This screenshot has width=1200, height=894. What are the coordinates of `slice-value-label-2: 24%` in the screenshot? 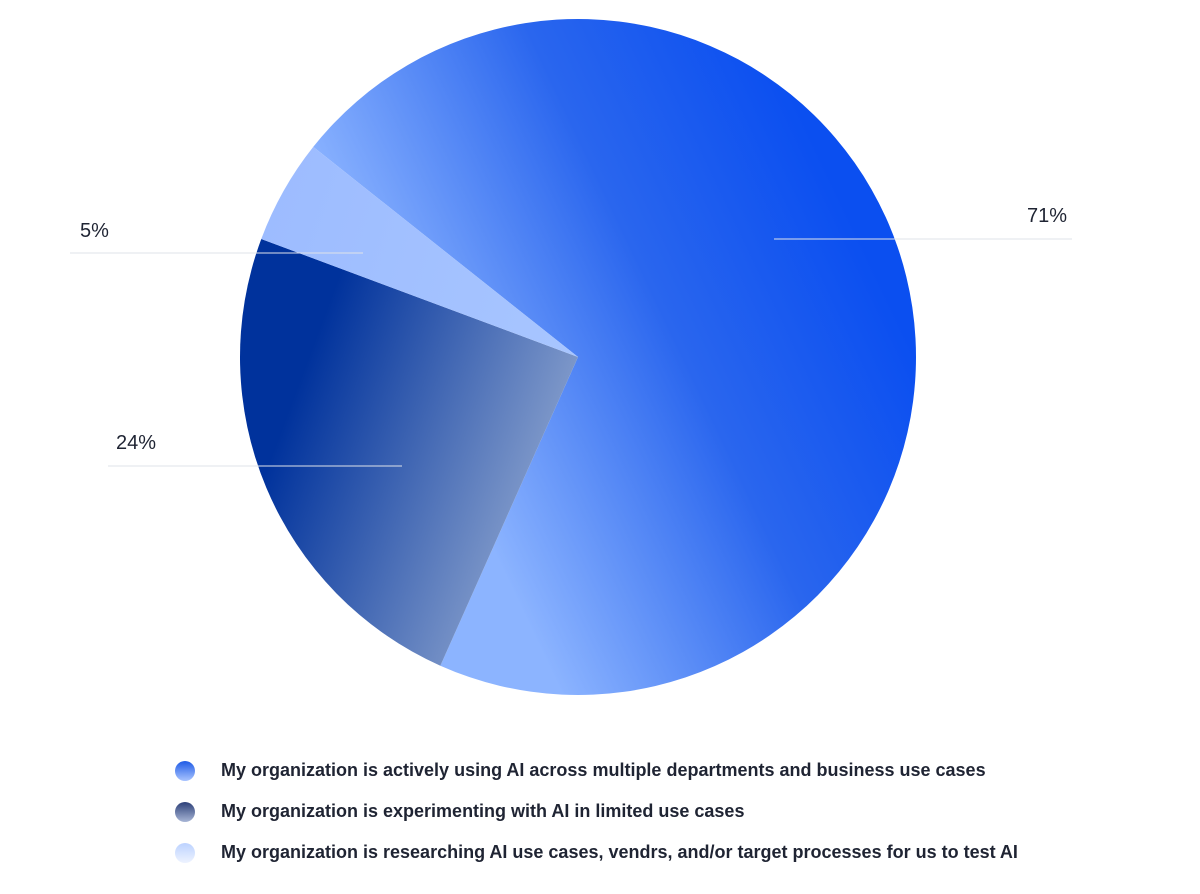 It's located at (136, 443).